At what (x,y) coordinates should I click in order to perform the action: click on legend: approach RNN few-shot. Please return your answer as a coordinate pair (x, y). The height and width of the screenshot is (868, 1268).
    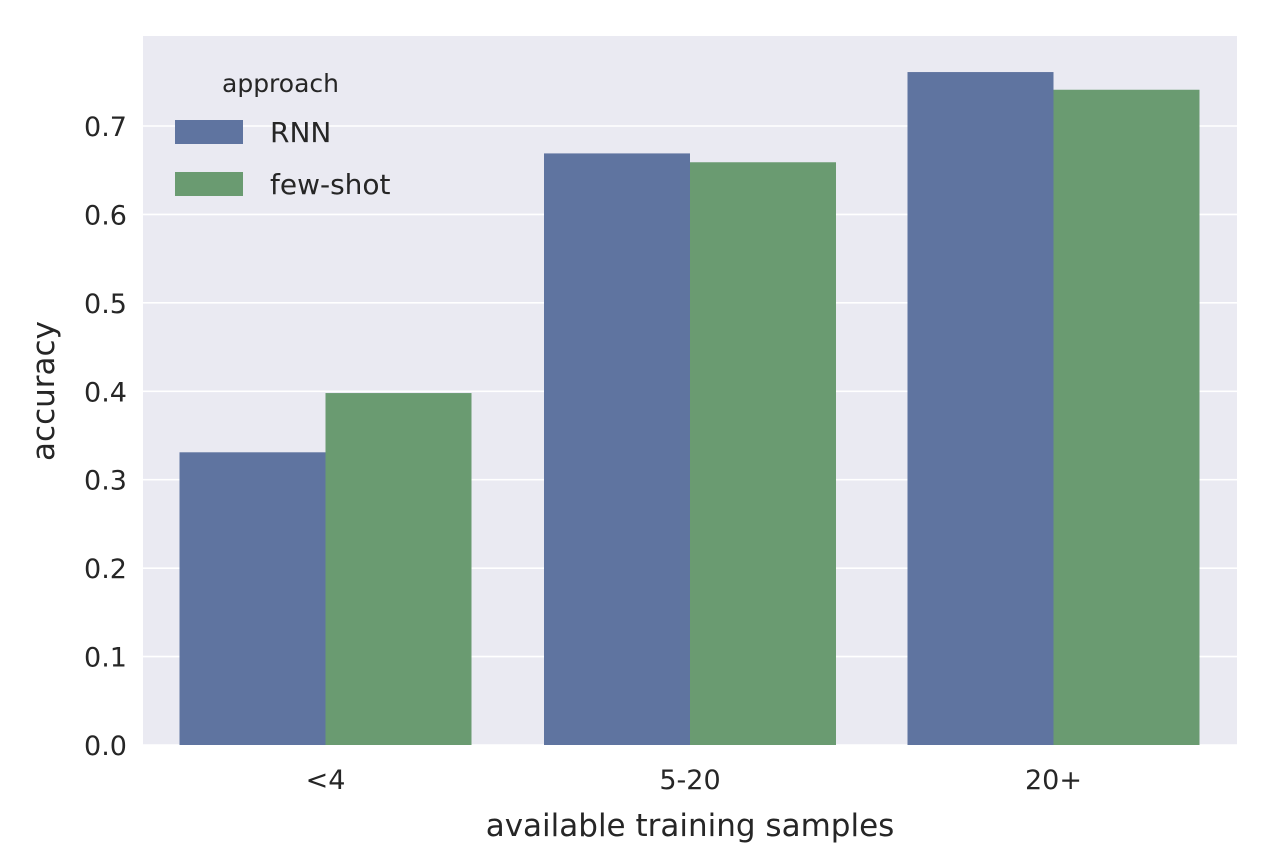
    Looking at the image, I should click on (283, 135).